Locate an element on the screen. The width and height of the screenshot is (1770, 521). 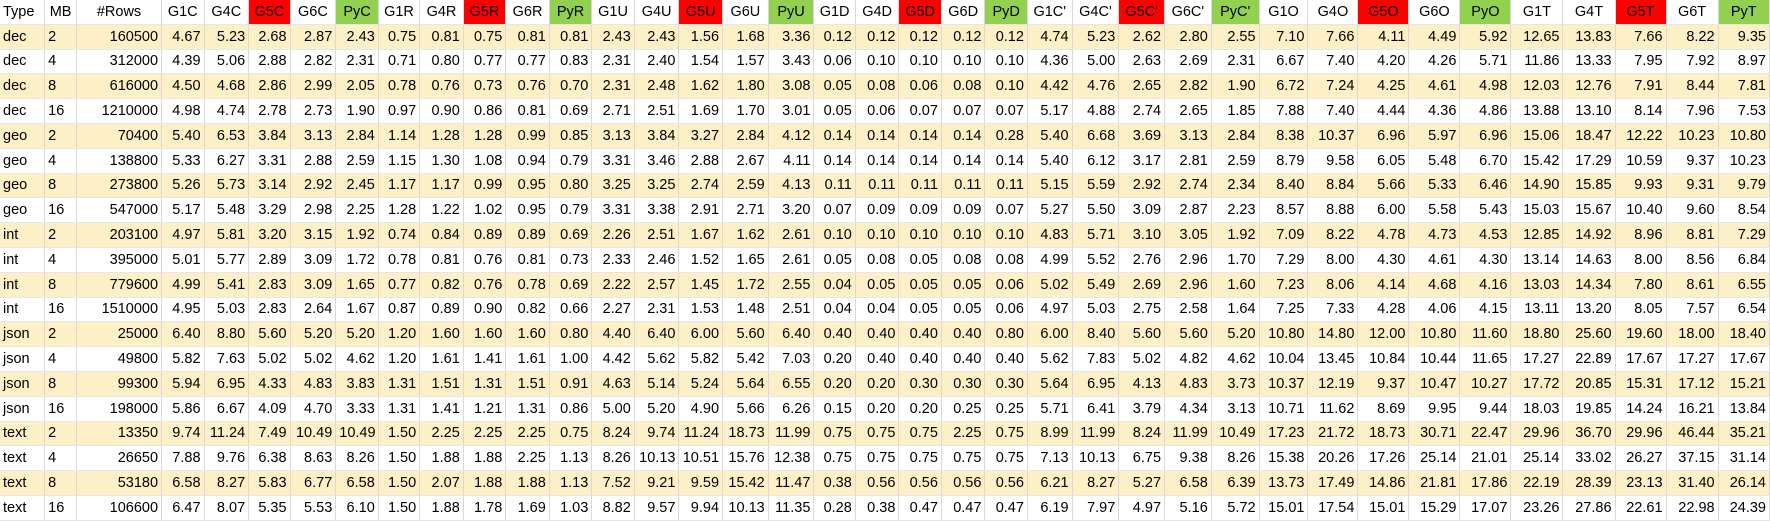
table-cell: 2.83 is located at coordinates (269, 285).